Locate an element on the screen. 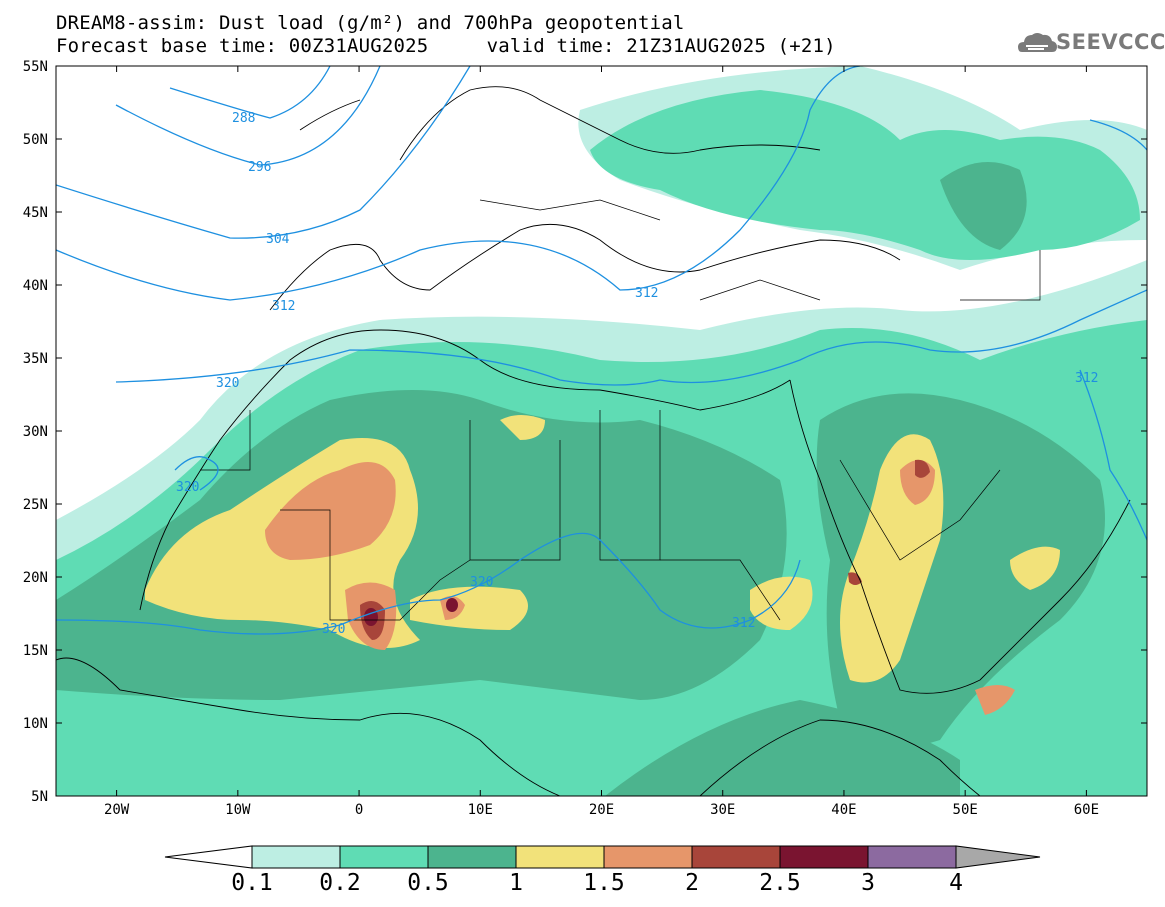 The height and width of the screenshot is (907, 1165). colorbar-label: 1 is located at coordinates (516, 883).